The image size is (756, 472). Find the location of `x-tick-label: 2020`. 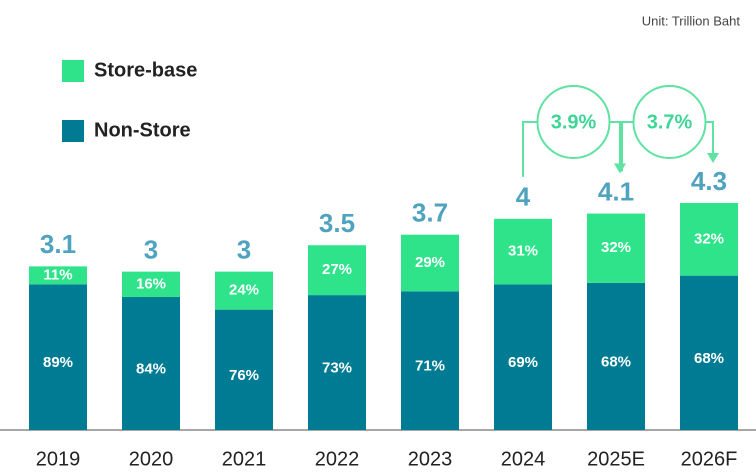

x-tick-label: 2020 is located at coordinates (151, 459).